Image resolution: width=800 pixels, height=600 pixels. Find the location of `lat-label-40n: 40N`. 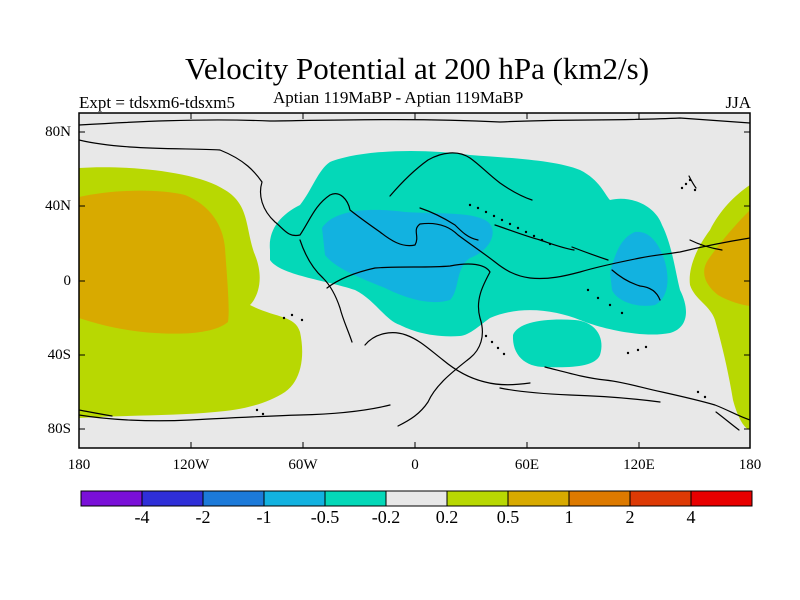

lat-label-40n: 40N is located at coordinates (58, 206).